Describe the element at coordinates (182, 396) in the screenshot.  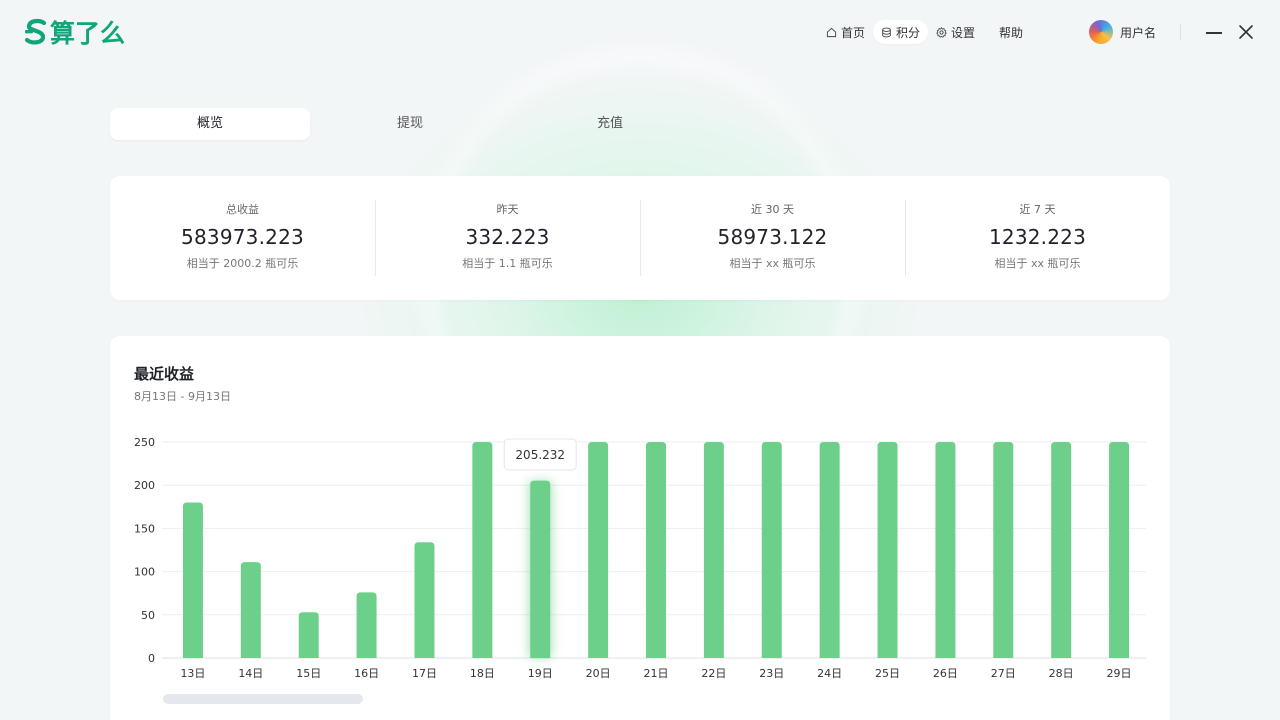
I see `chart-date-range: 8月13日 - 9月13日` at that location.